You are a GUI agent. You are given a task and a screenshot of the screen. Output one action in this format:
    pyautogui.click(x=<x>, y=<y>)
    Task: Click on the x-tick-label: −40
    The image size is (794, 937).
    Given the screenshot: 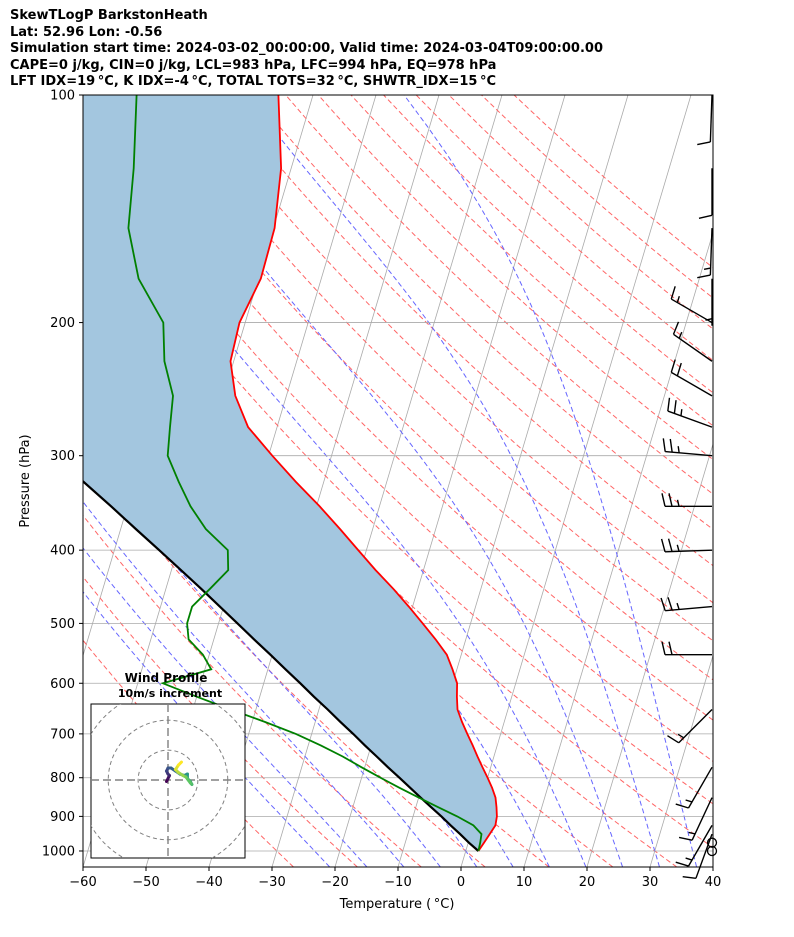 What is the action you would take?
    pyautogui.click(x=208, y=882)
    